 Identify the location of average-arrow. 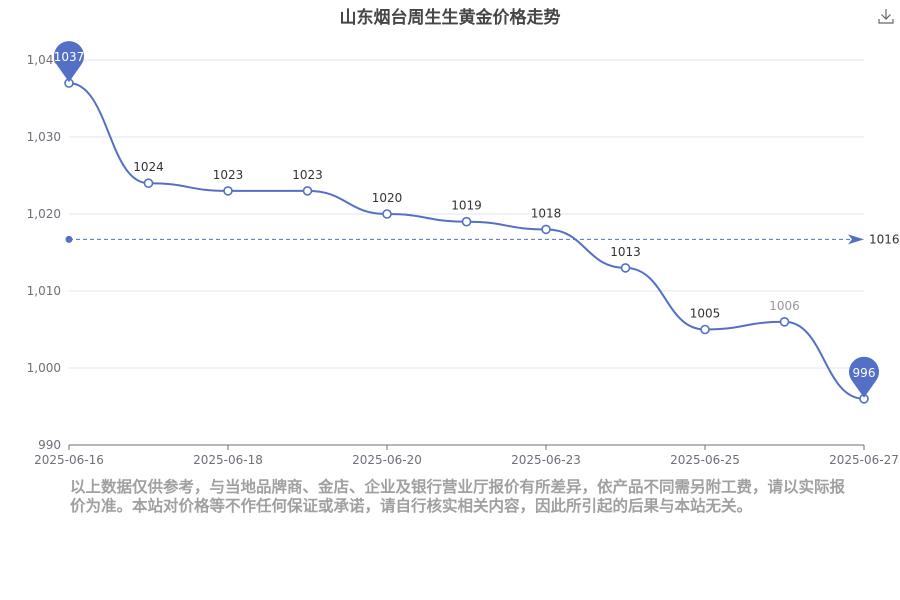
(856, 239).